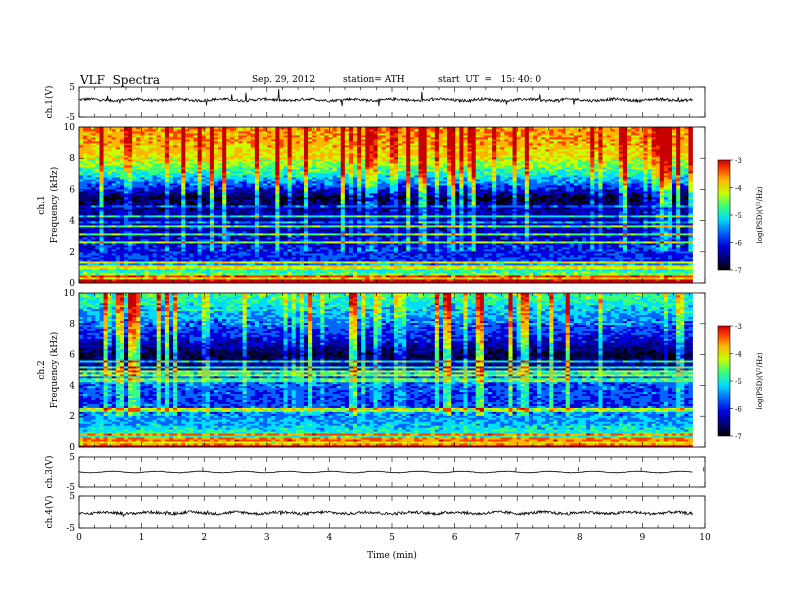  I want to click on figure-title: VLF Spectra, so click(120, 80).